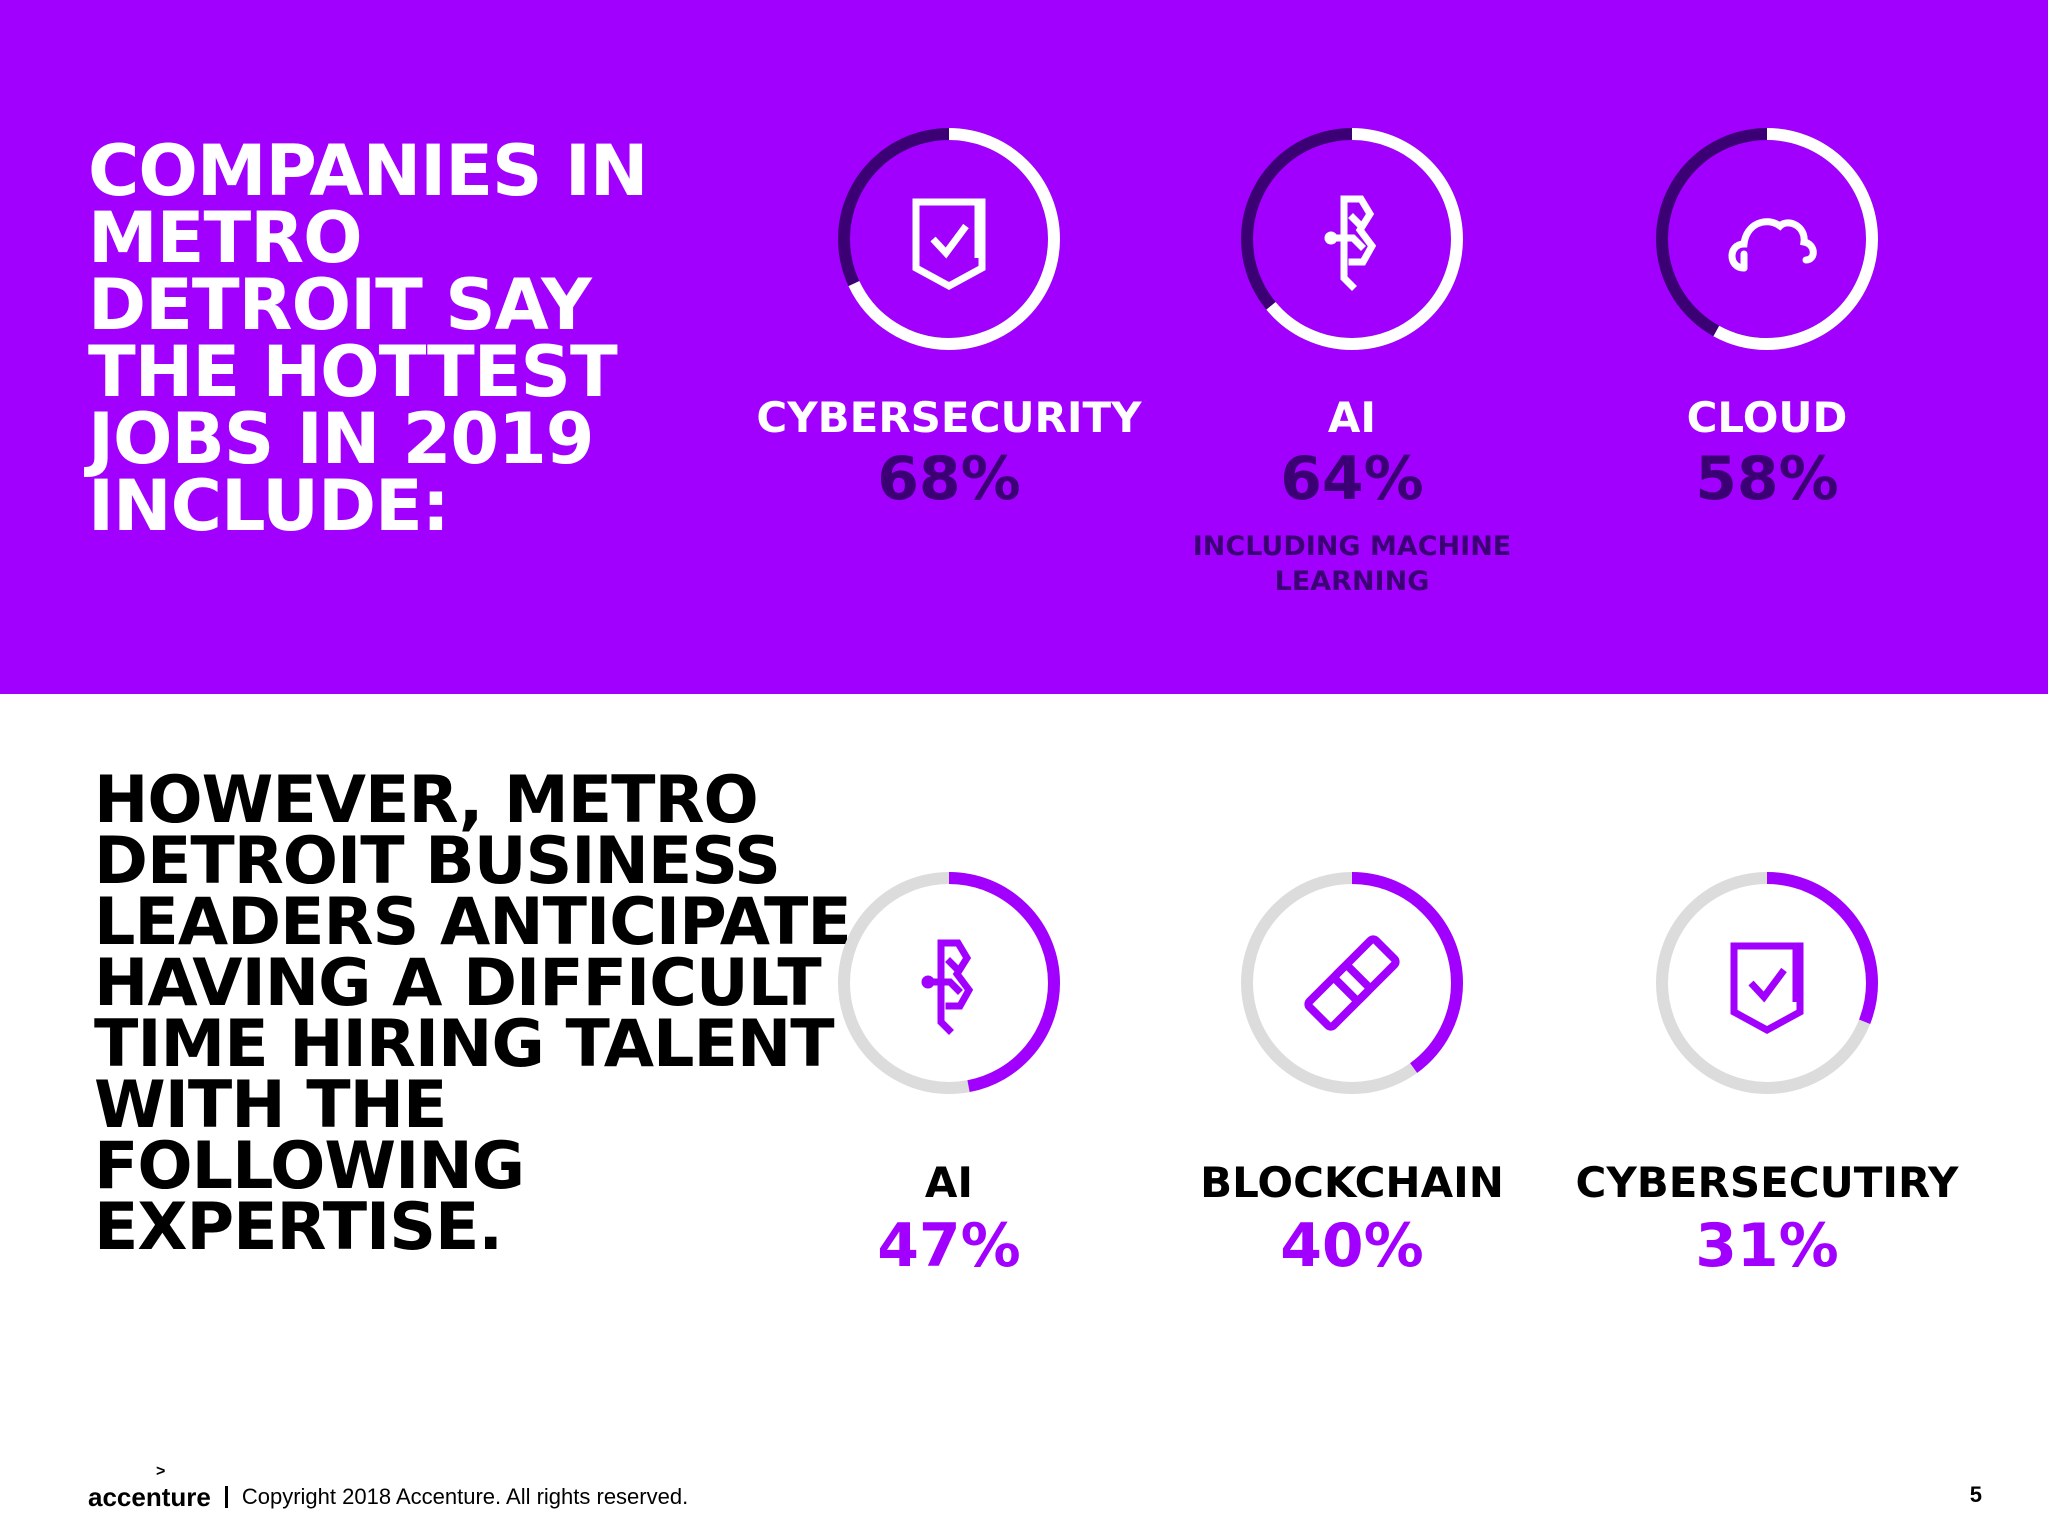 The image size is (2048, 1536). I want to click on stat-note: INCLUDING MACHINE LEARNING, so click(1352, 564).